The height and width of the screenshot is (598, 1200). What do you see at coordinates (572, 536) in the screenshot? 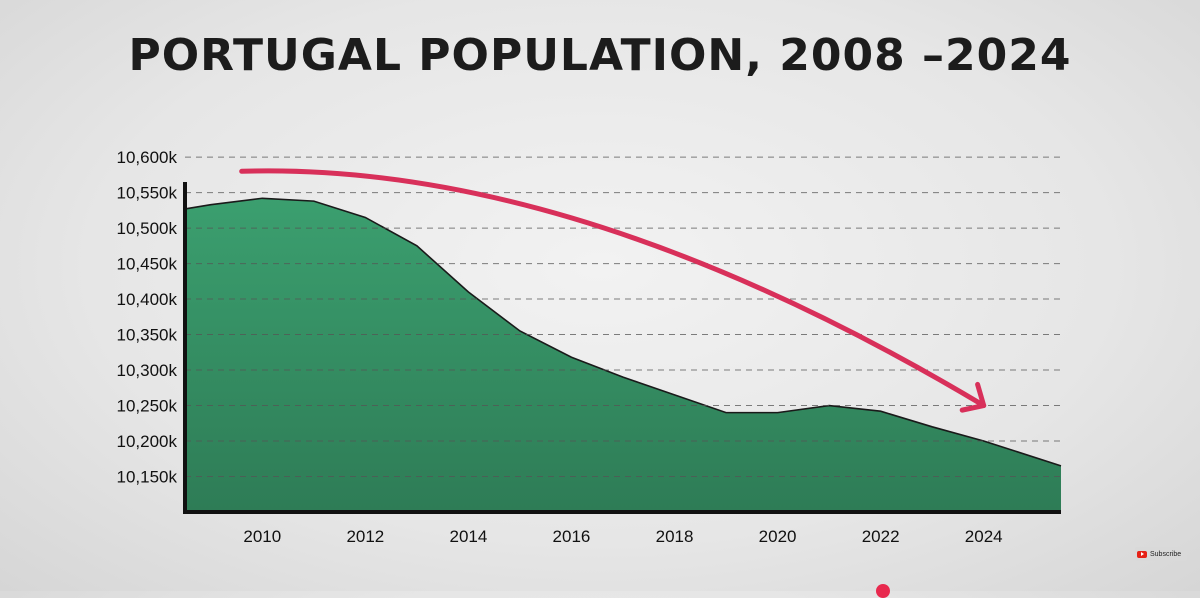
I see `x-tick-label: 2016` at bounding box center [572, 536].